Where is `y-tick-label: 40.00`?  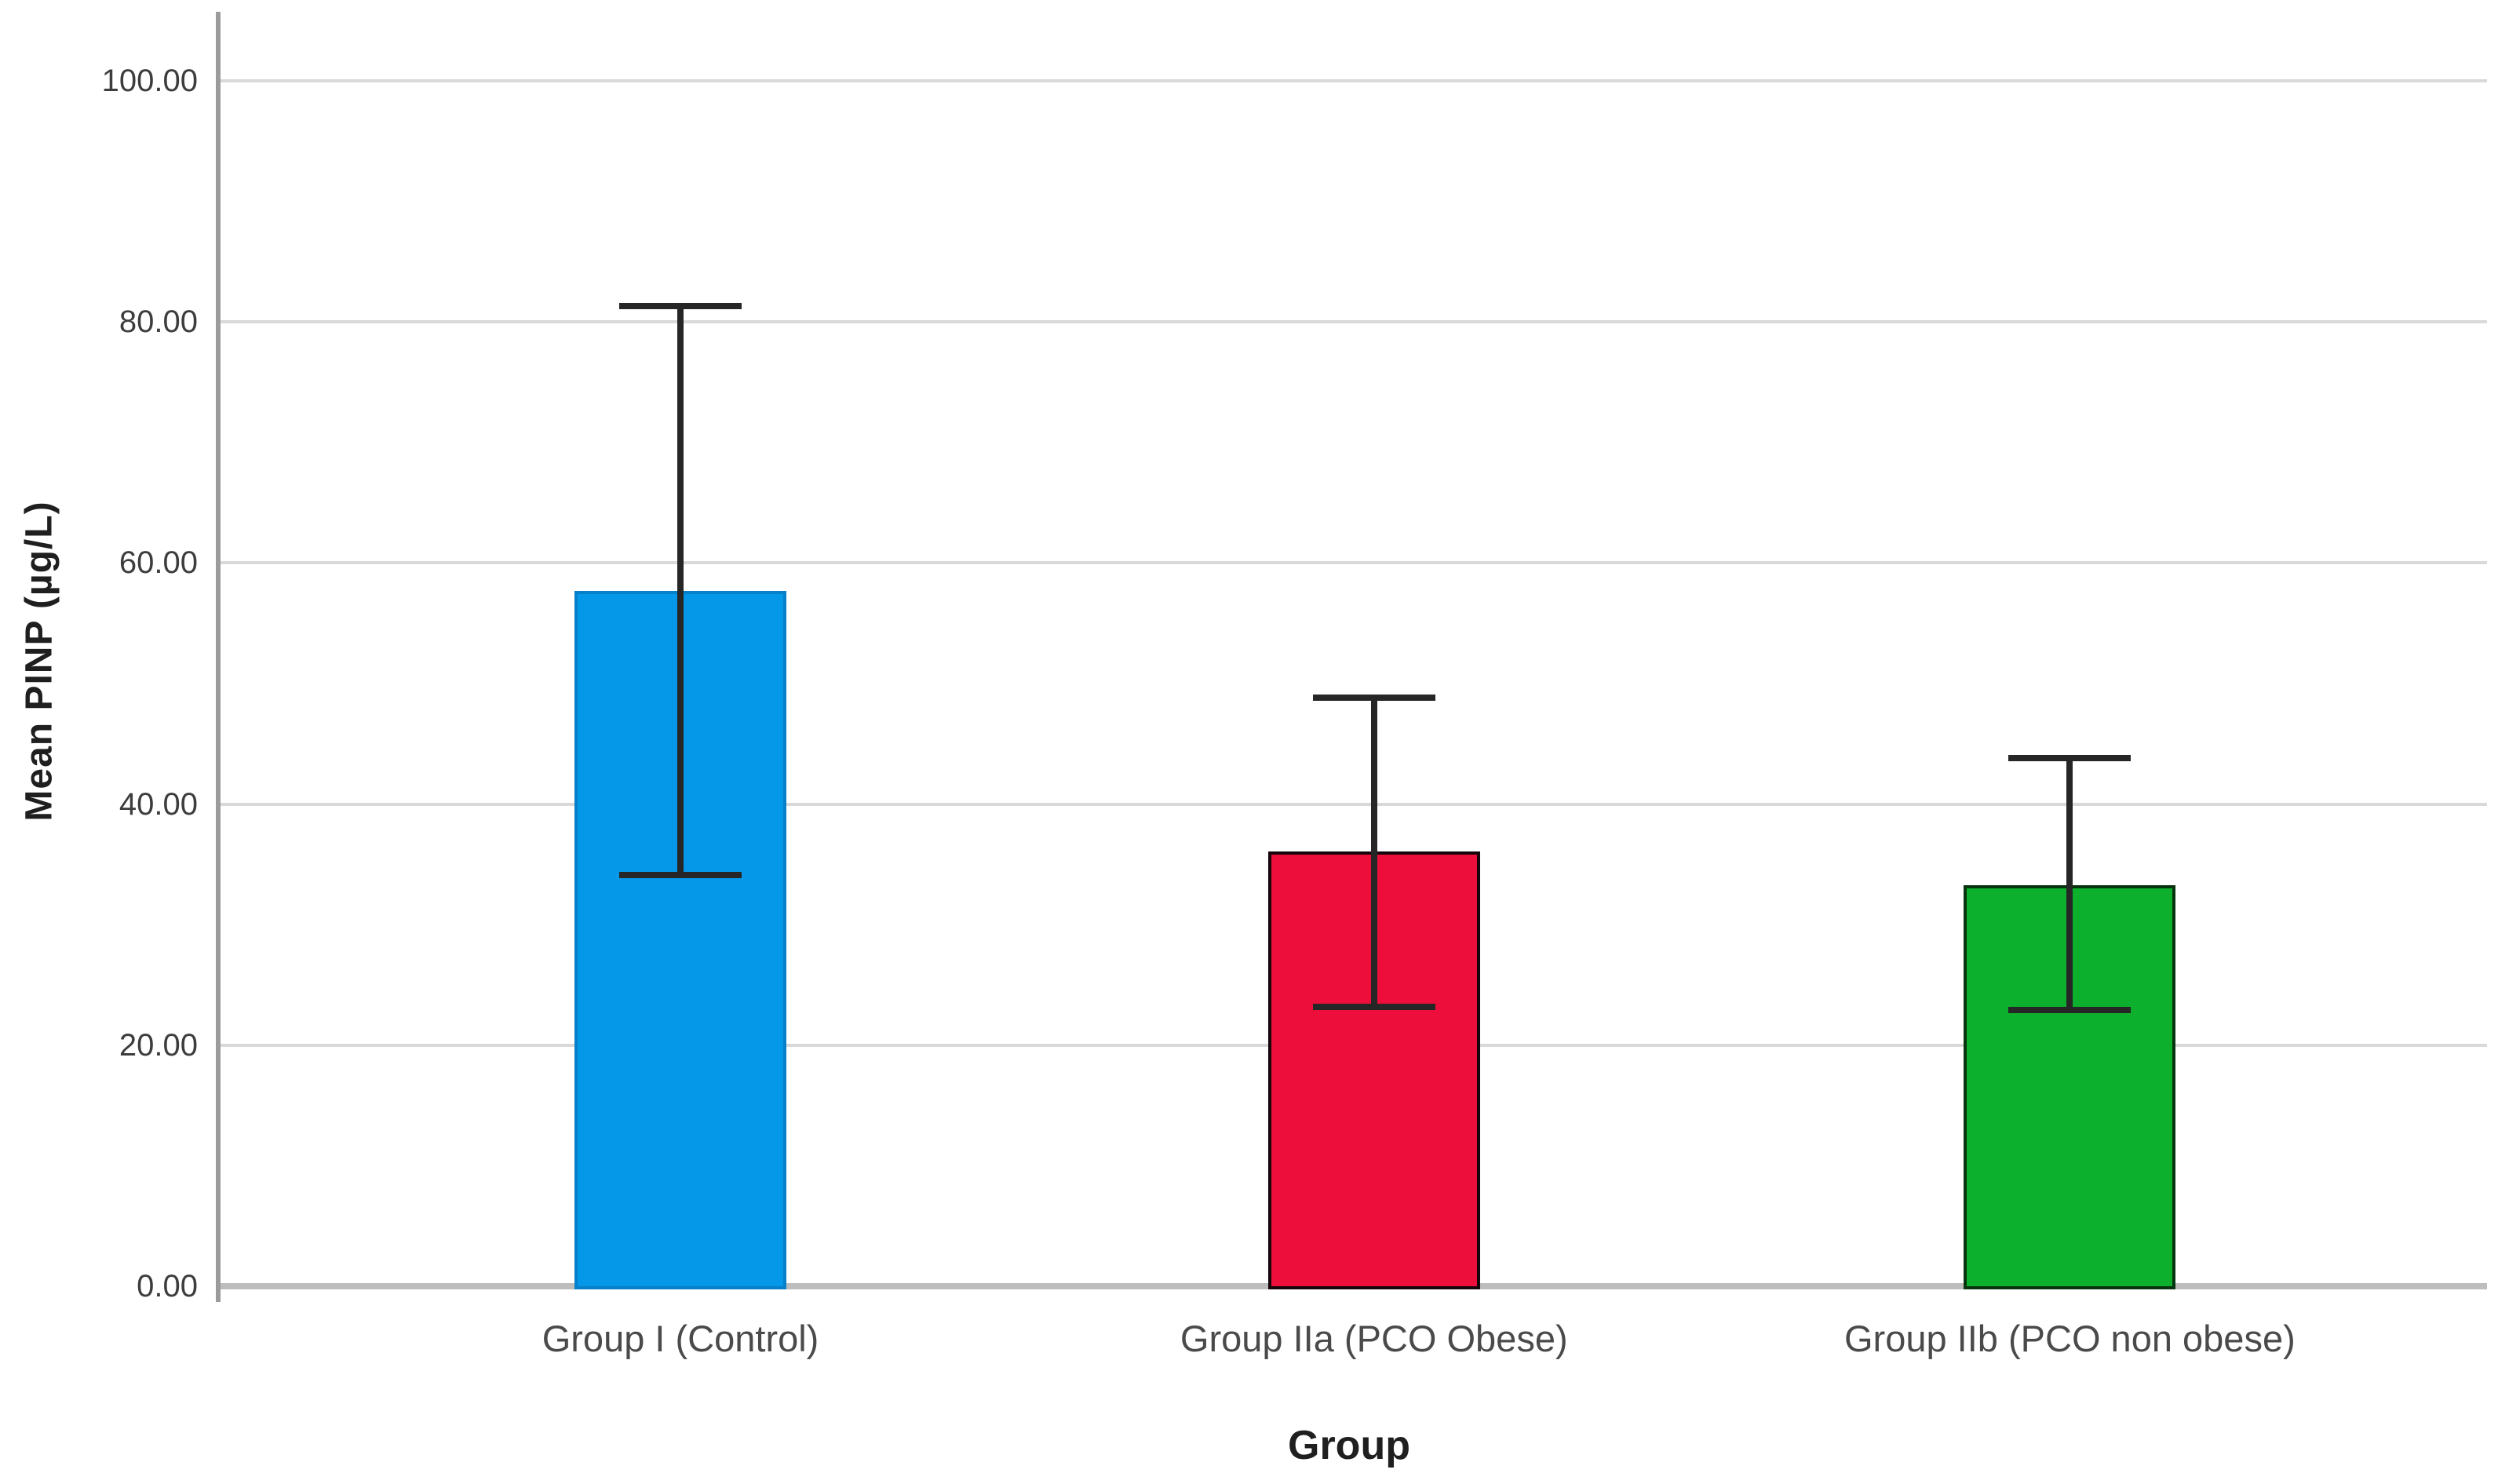 y-tick-label: 40.00 is located at coordinates (158, 804).